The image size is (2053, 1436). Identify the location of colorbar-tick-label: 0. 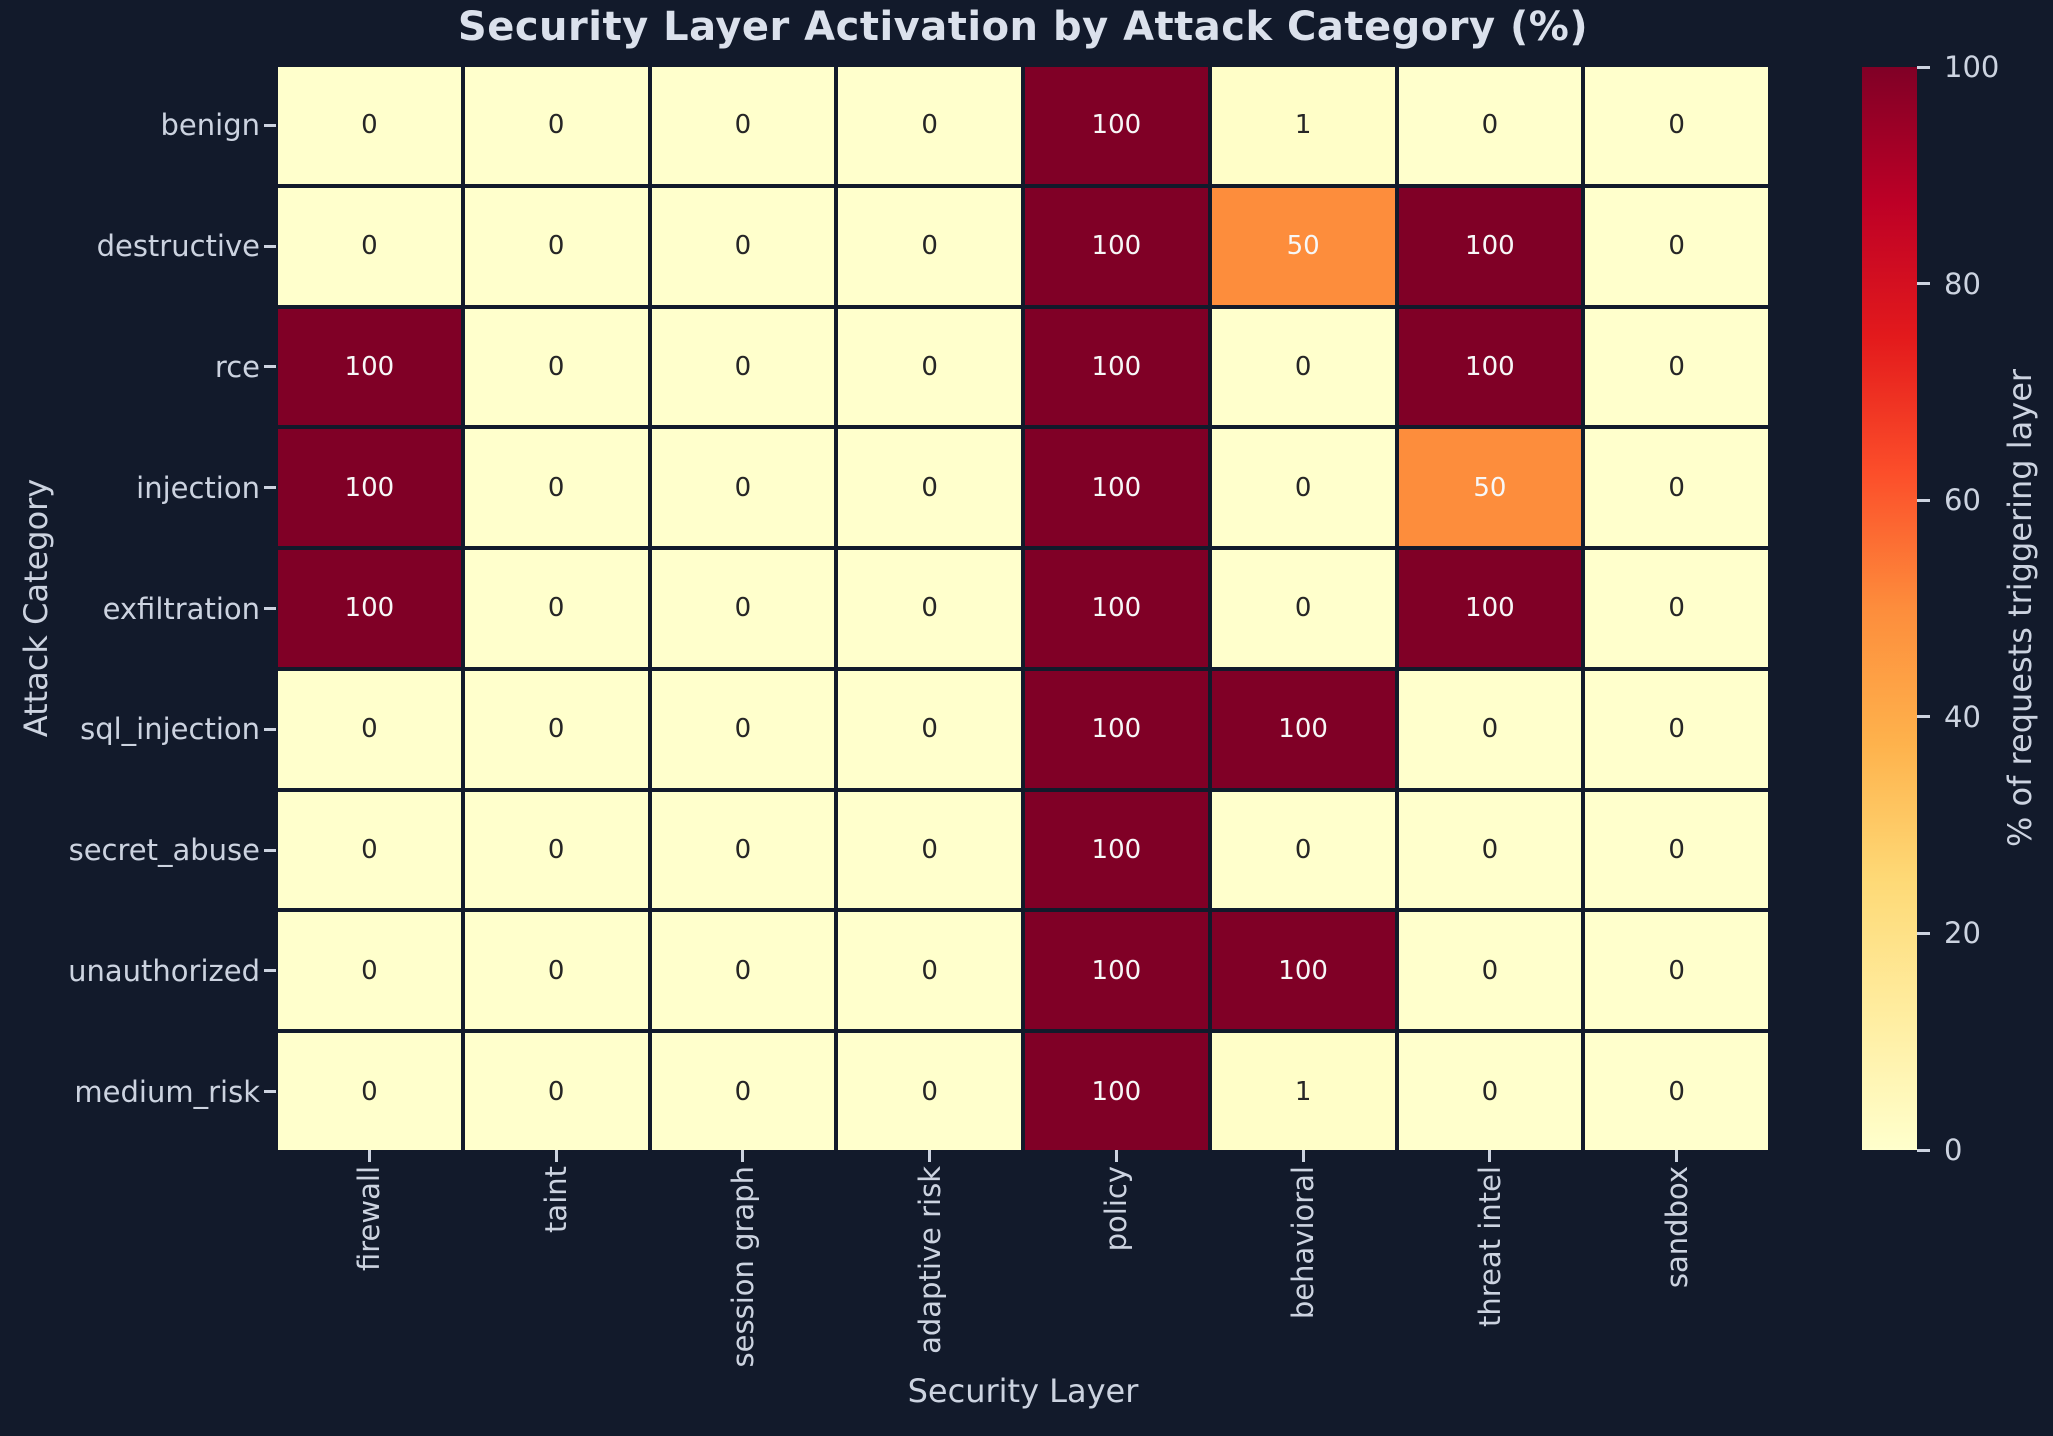
(1953, 1150).